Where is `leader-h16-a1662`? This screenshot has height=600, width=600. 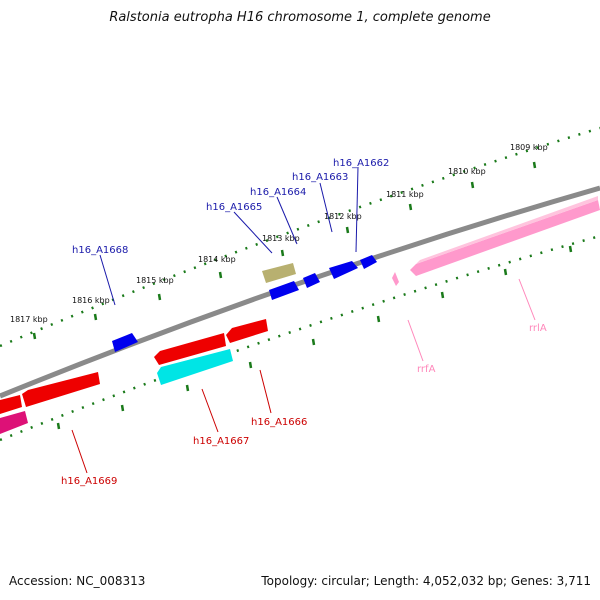
leader-h16-a1662 is located at coordinates (357, 209).